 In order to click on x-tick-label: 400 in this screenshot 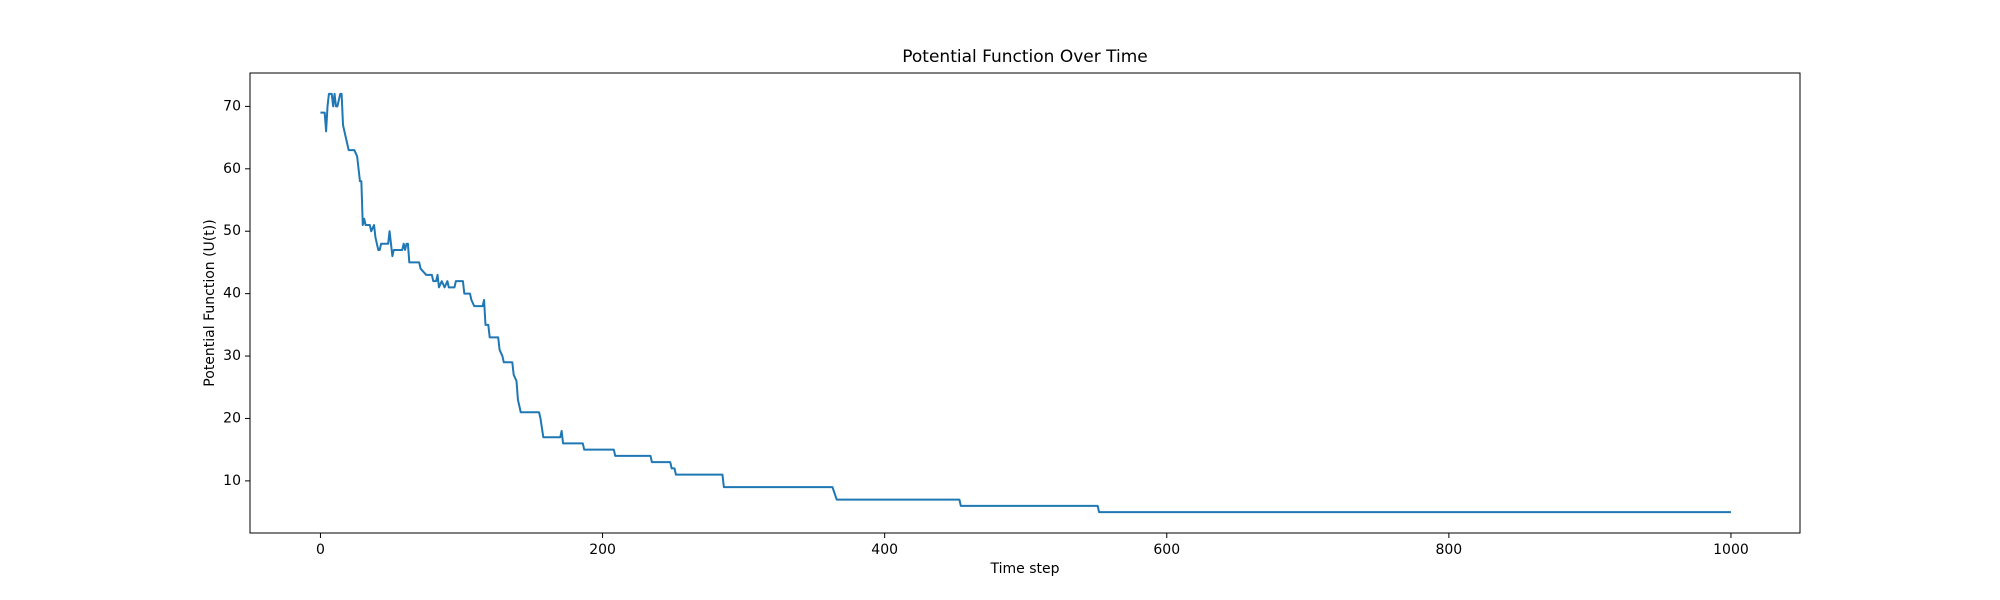, I will do `click(884, 550)`.